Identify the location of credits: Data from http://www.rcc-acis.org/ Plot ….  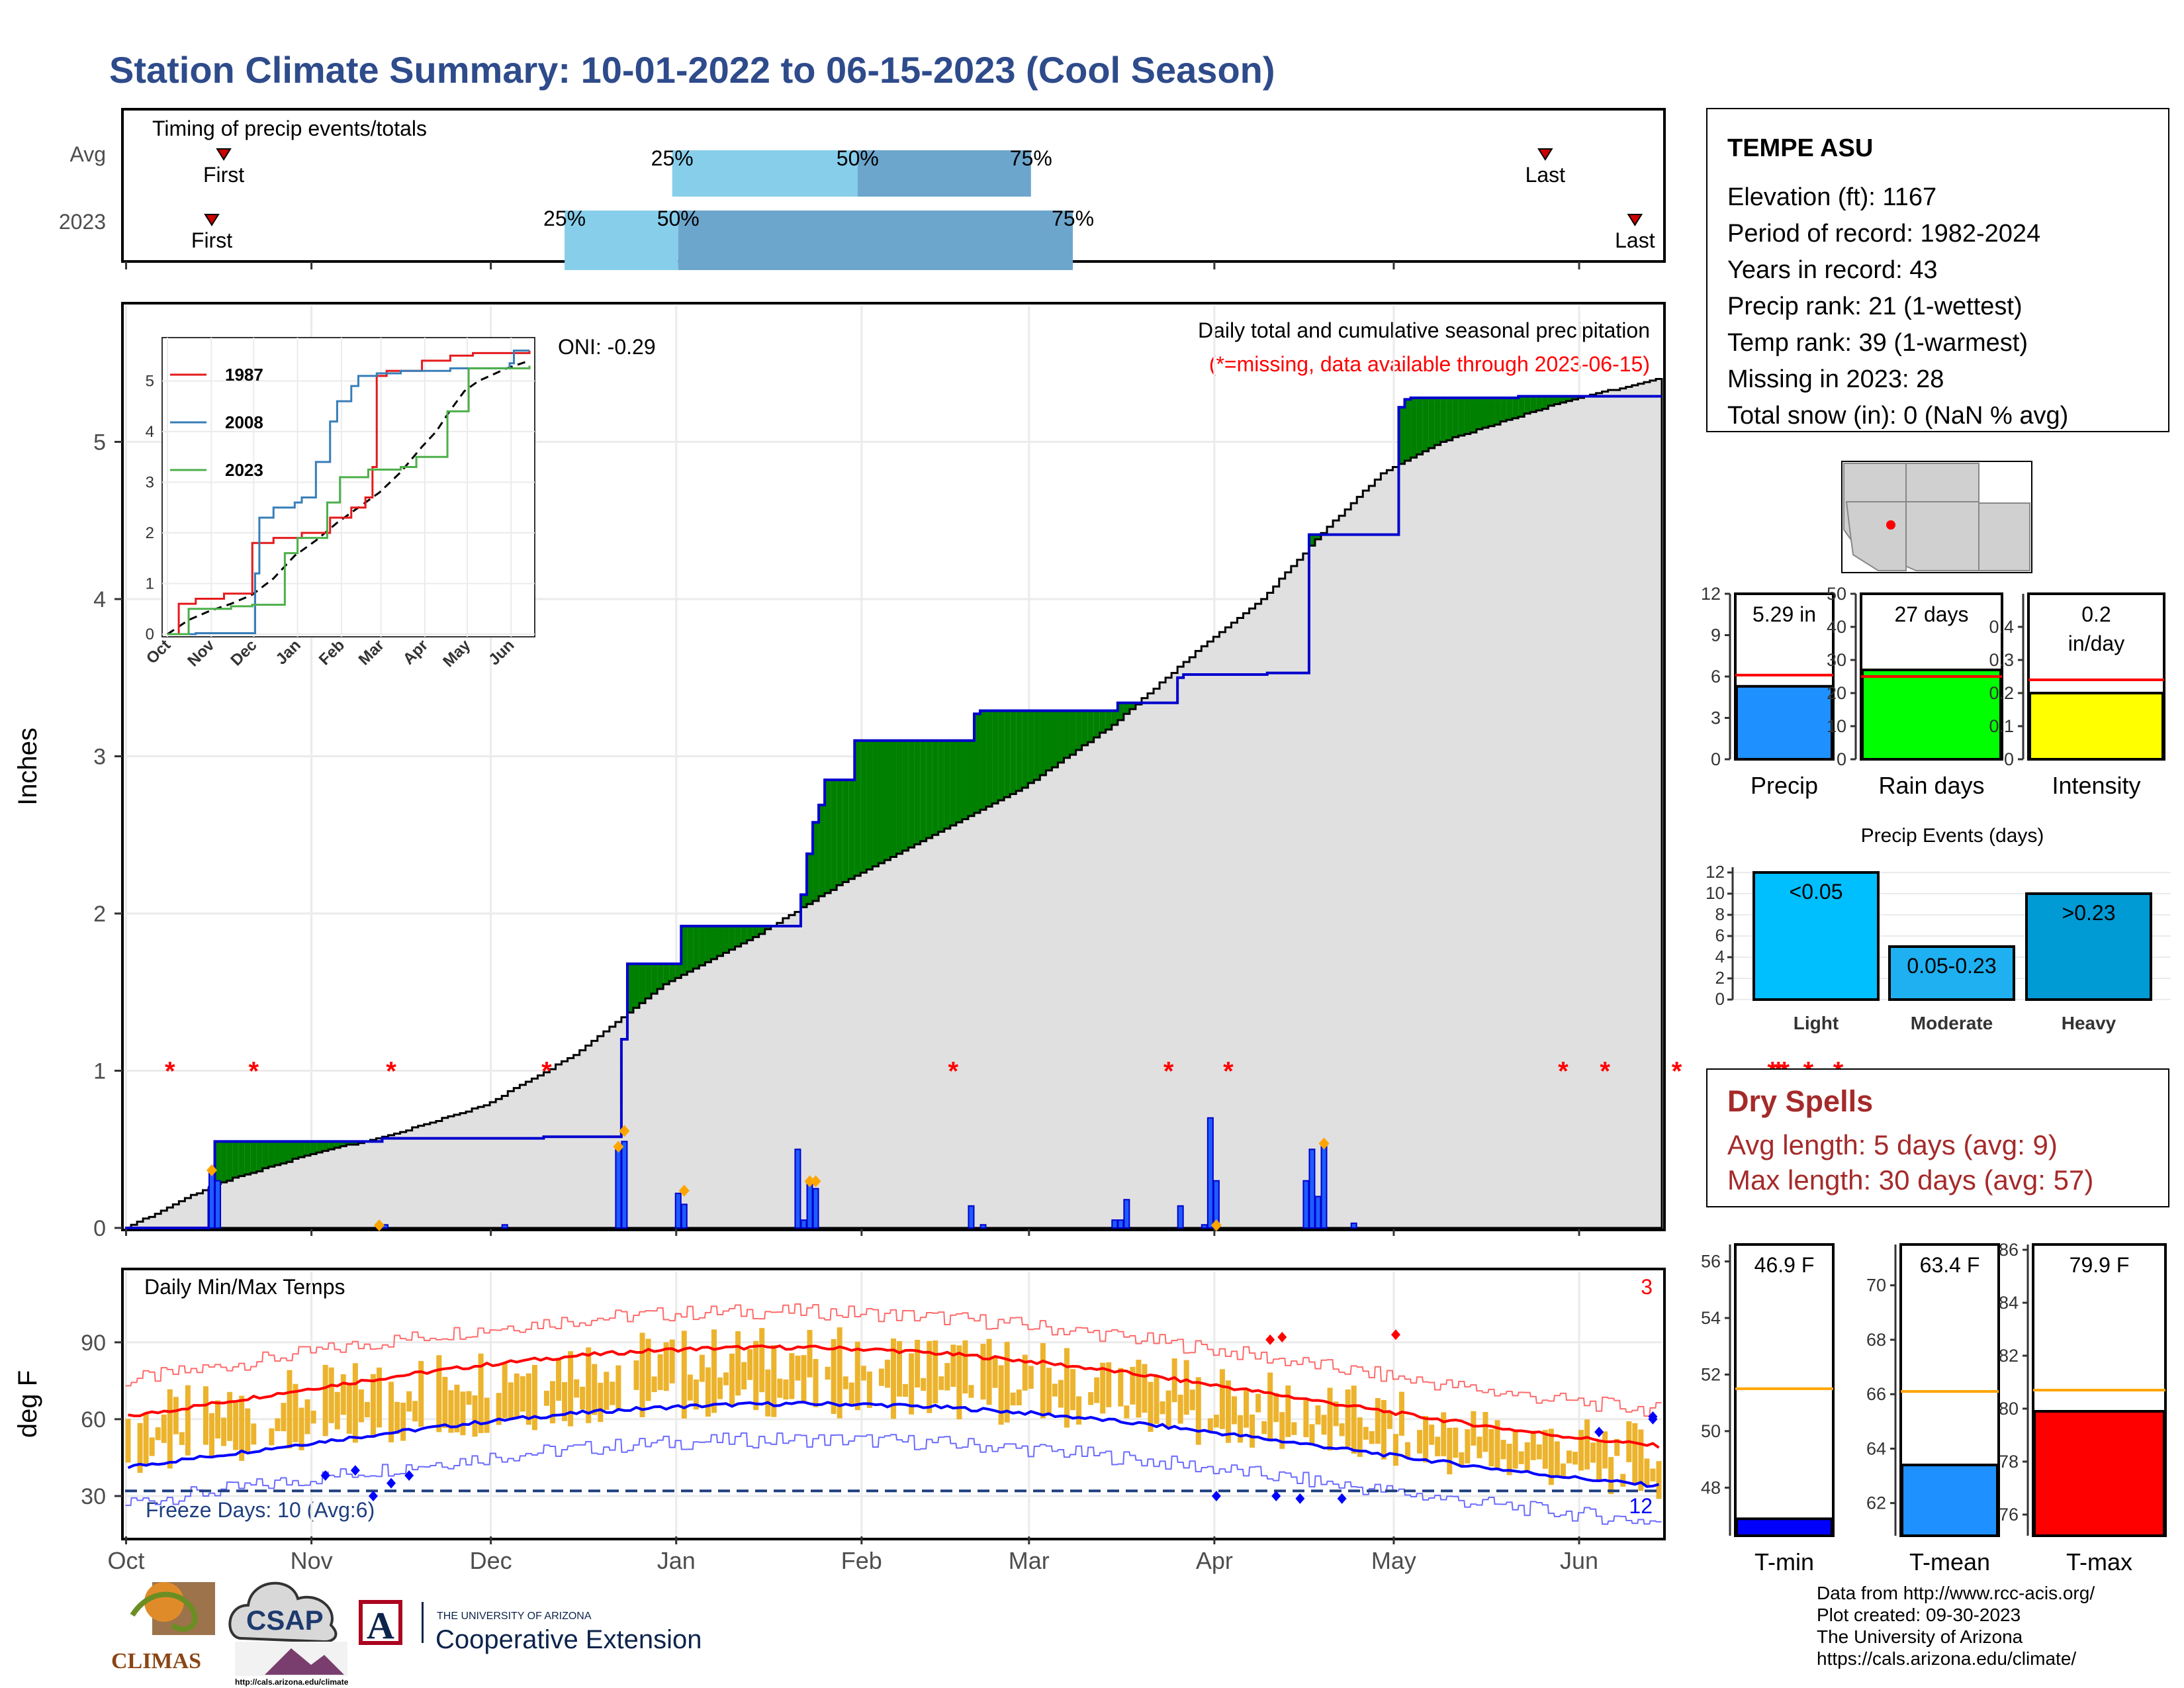
(1956, 1625).